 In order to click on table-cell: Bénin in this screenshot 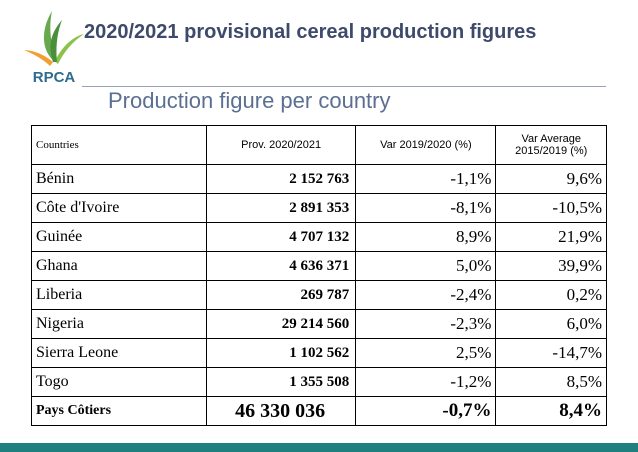, I will do `click(119, 179)`.